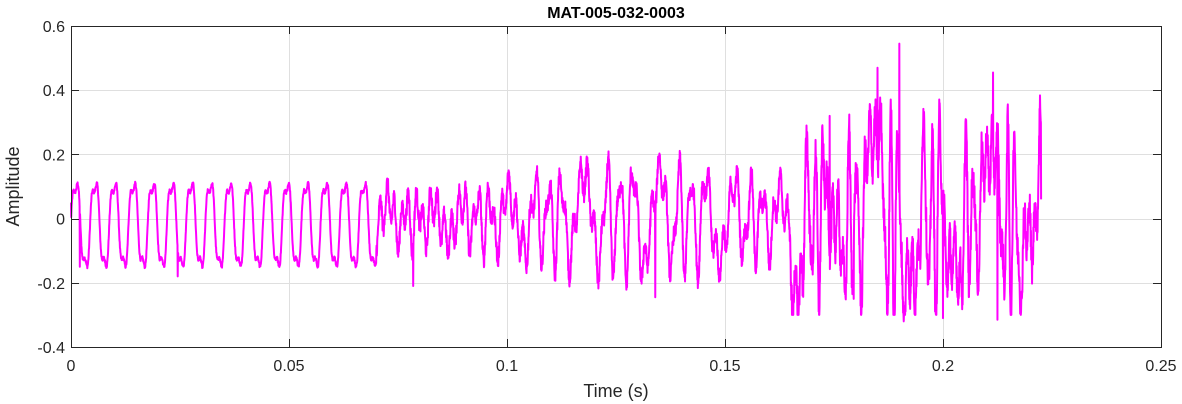 The image size is (1182, 404). What do you see at coordinates (1160, 366) in the screenshot?
I see `x-tick-label: 0.25` at bounding box center [1160, 366].